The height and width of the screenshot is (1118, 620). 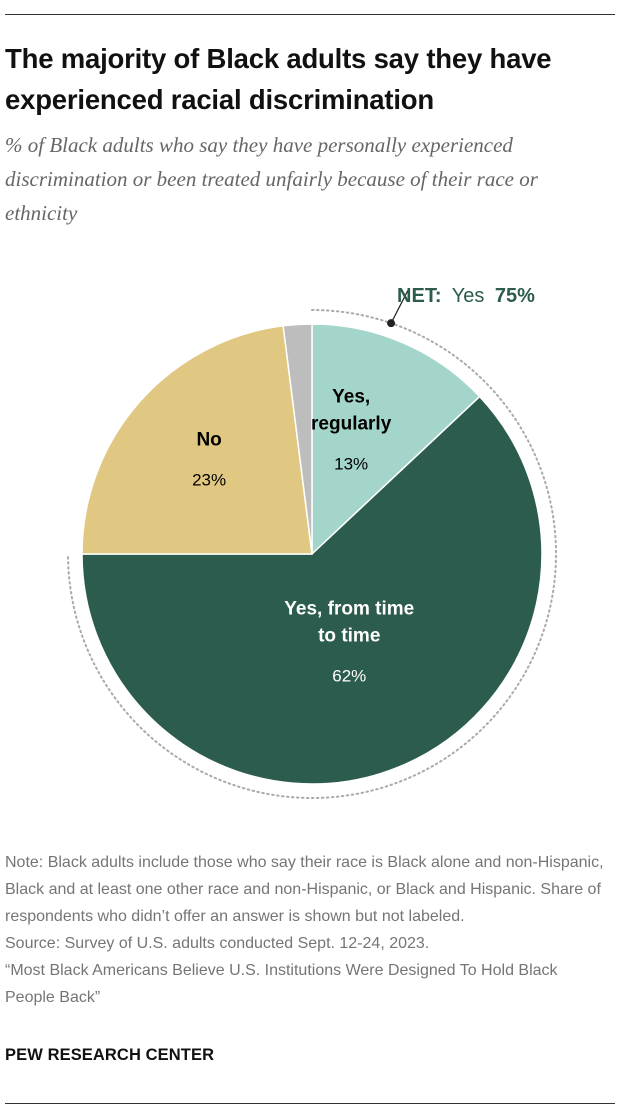 I want to click on slice-value-yes-regularly: 13%, so click(x=351, y=463).